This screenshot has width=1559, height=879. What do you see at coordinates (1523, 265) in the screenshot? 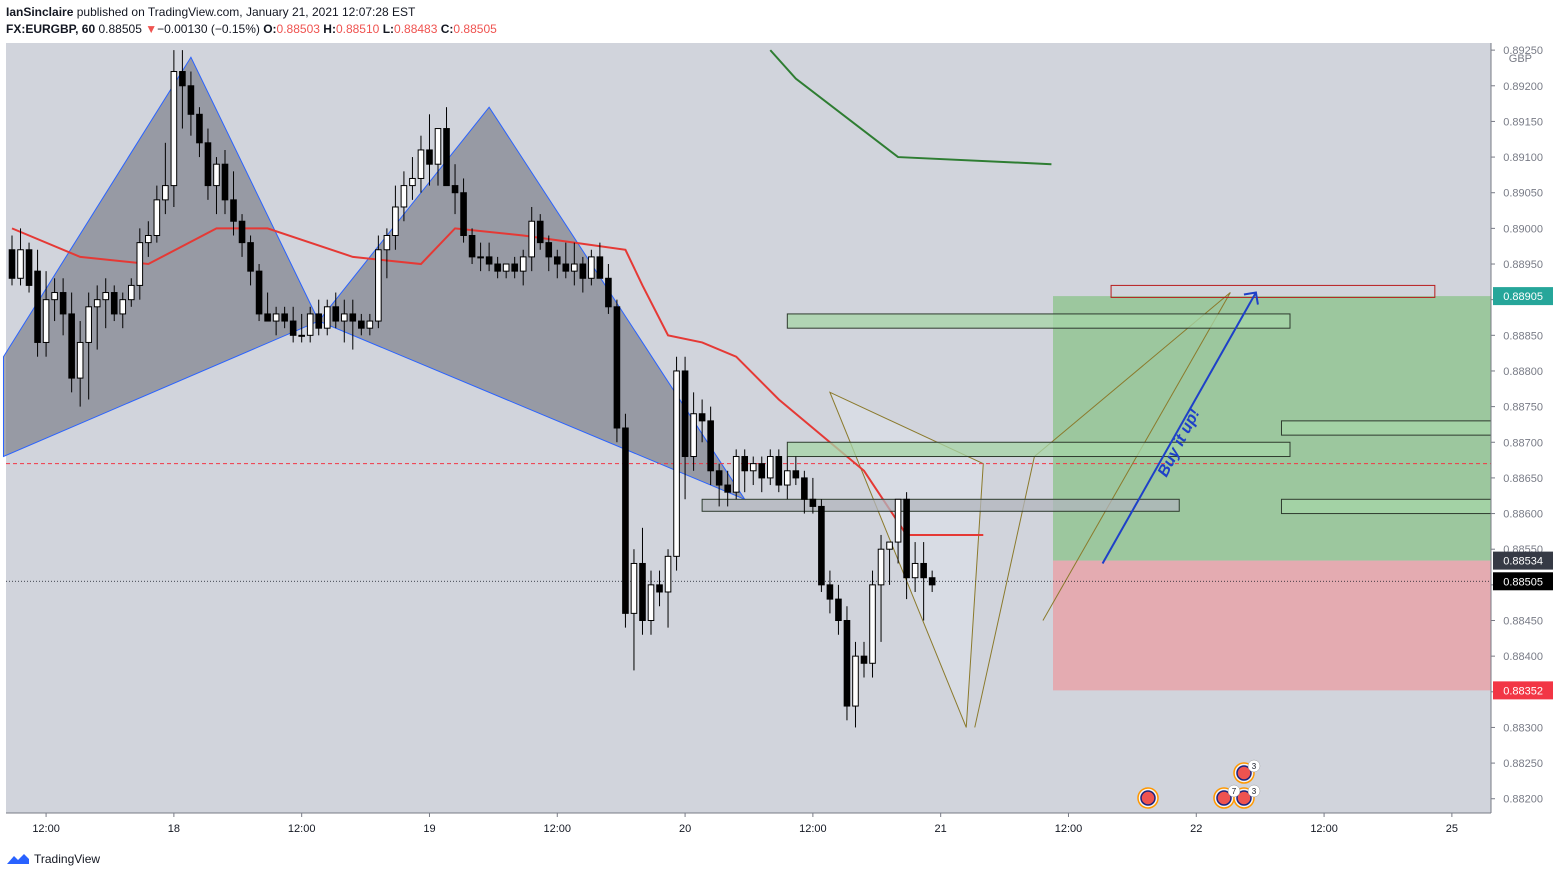
I see `y-tick-label: 0.88950` at bounding box center [1523, 265].